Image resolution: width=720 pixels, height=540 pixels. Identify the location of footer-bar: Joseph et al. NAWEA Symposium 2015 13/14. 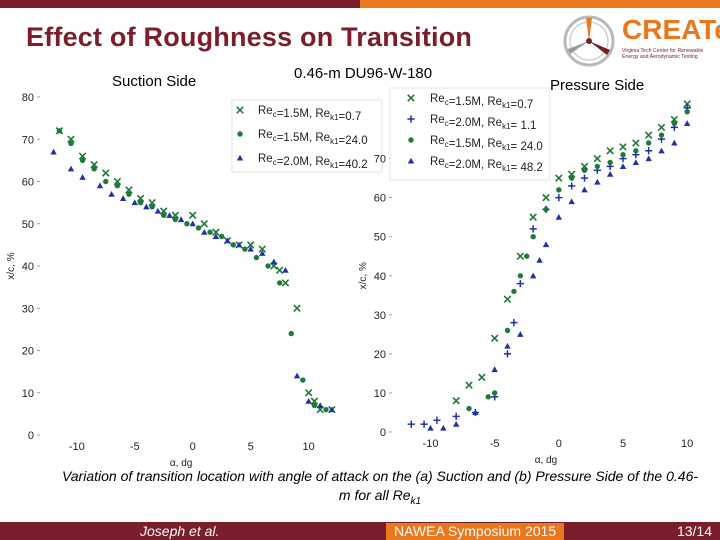
(360, 531).